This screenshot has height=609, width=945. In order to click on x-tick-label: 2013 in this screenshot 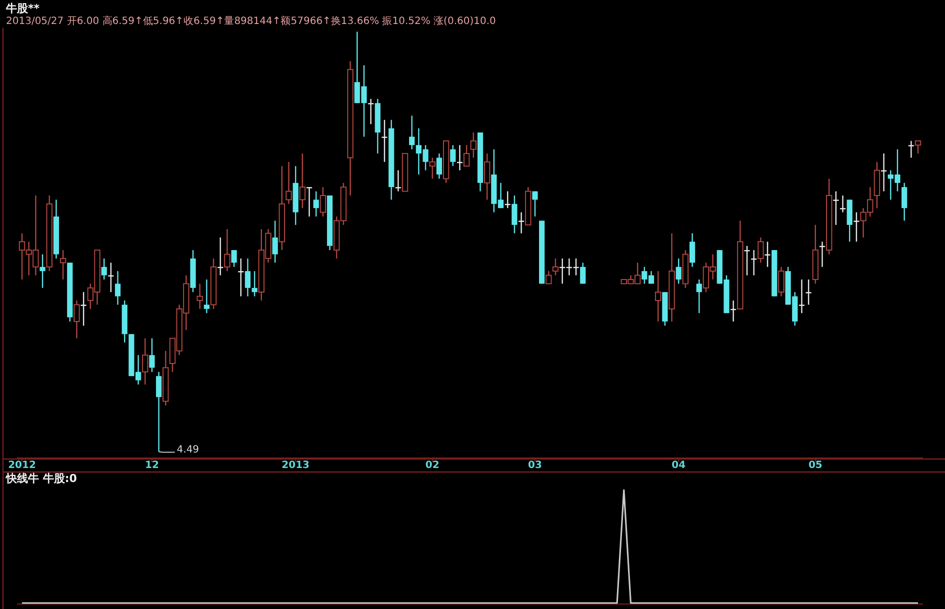, I will do `click(296, 465)`.